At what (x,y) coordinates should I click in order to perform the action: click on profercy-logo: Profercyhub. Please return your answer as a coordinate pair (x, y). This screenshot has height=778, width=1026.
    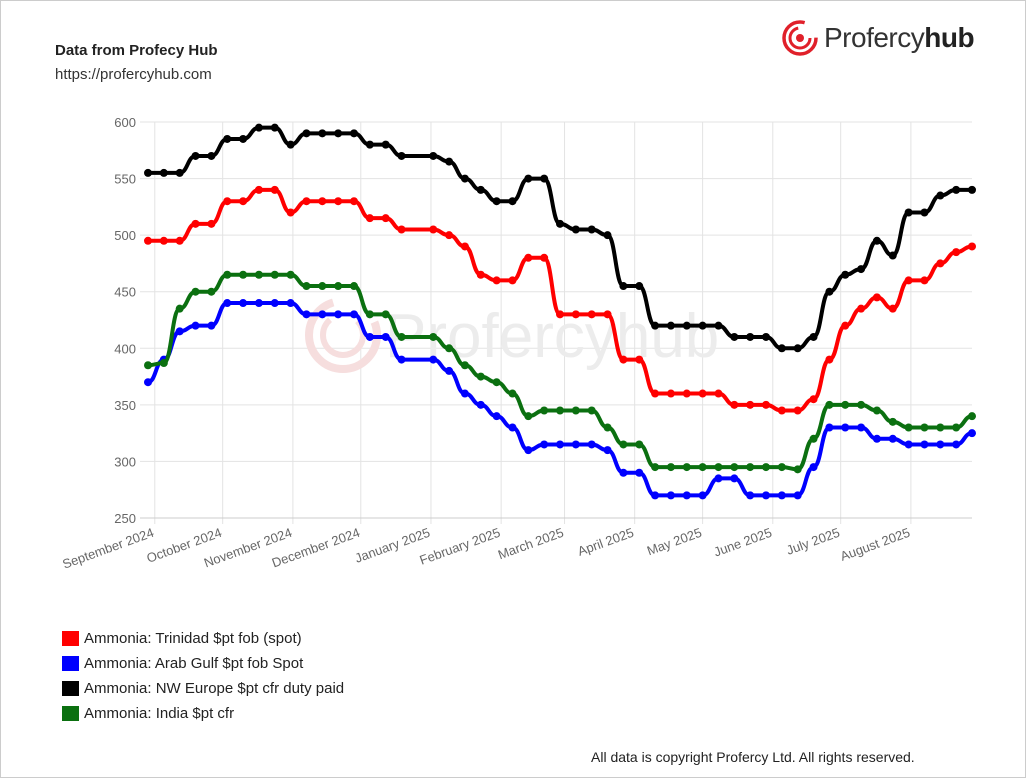
    Looking at the image, I should click on (878, 38).